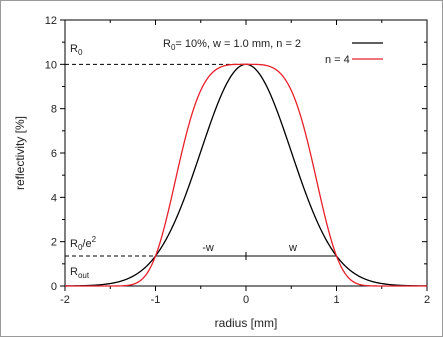  What do you see at coordinates (54, 287) in the screenshot?
I see `y-tick-label-0: 0` at bounding box center [54, 287].